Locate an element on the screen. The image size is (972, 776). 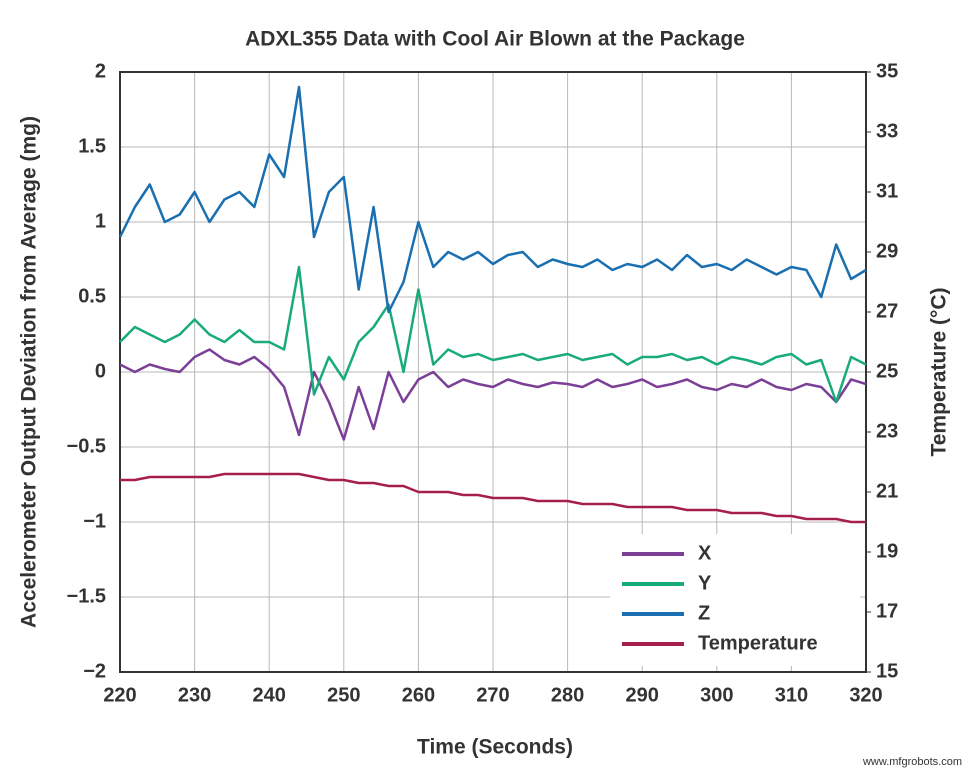
x-tick-label: 310 is located at coordinates (791, 695).